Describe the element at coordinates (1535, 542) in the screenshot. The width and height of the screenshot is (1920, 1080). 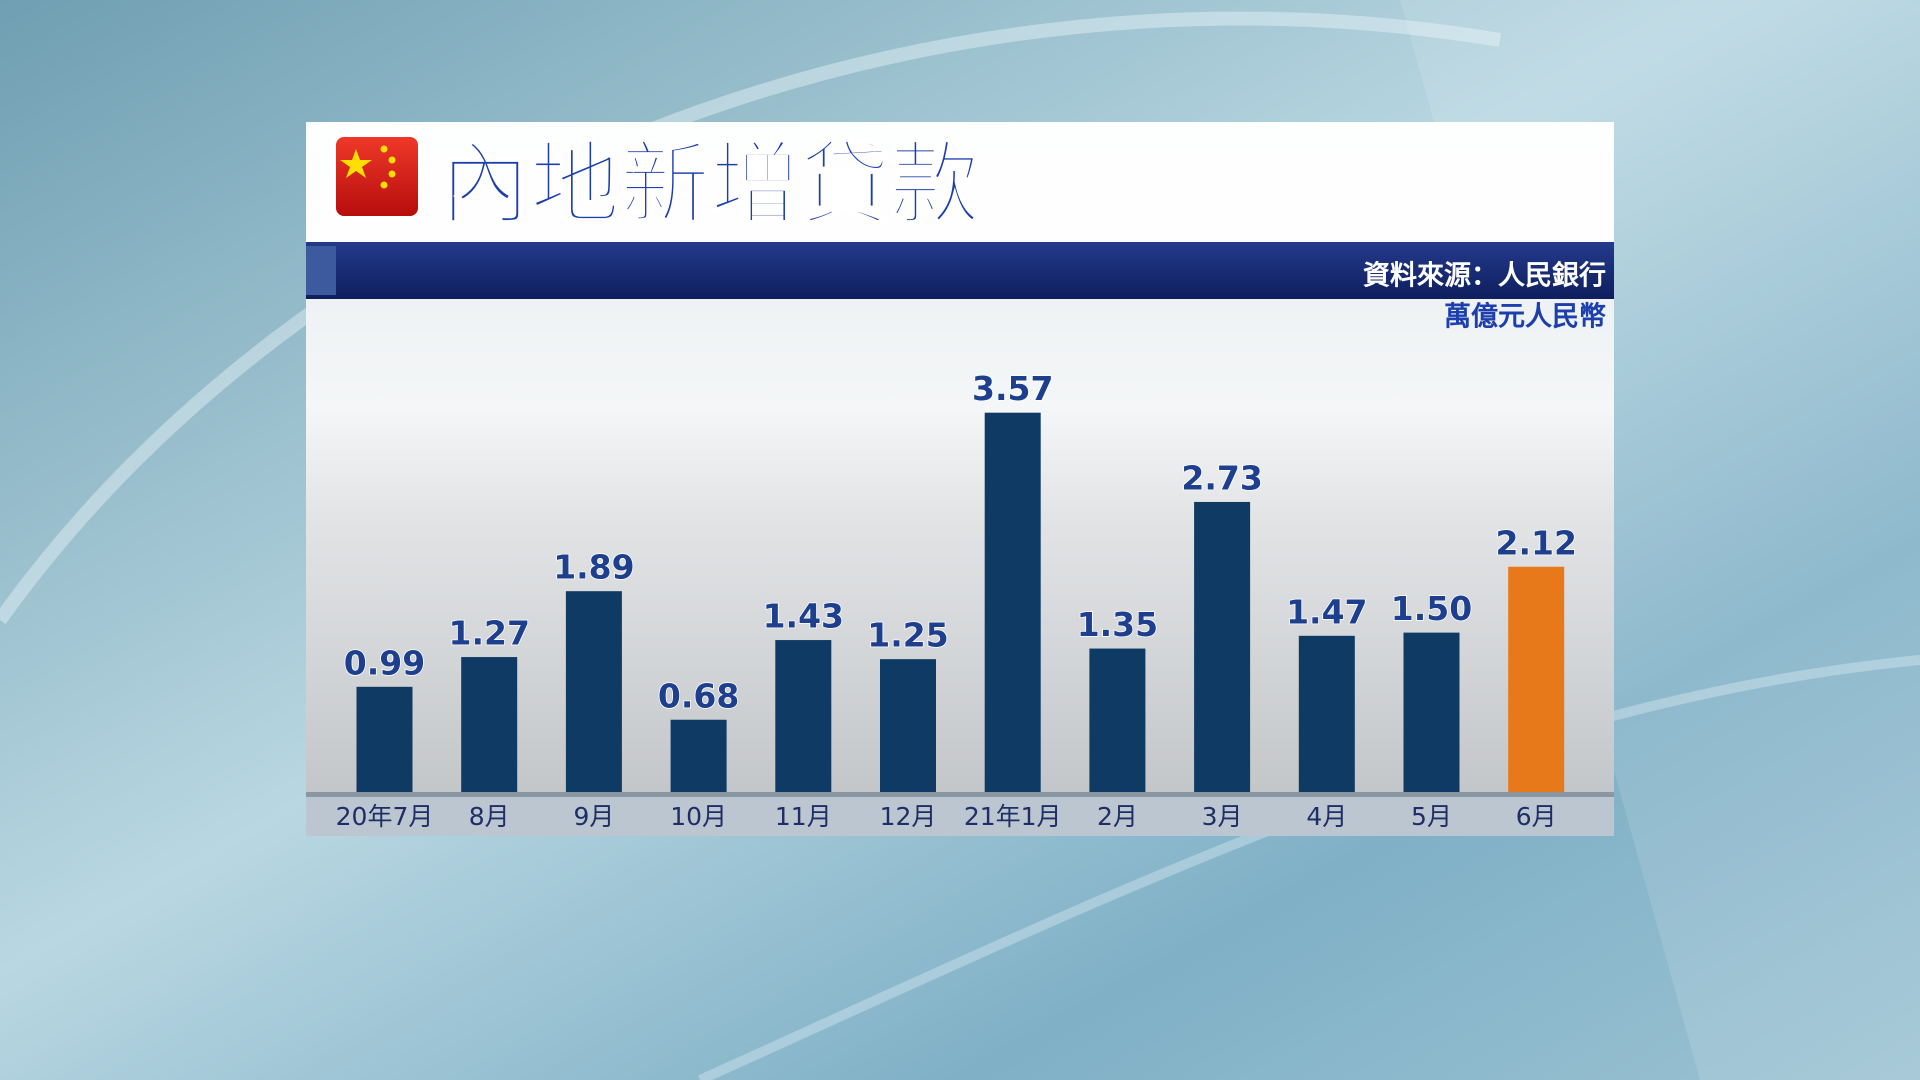
I see `value-label: 2.12` at that location.